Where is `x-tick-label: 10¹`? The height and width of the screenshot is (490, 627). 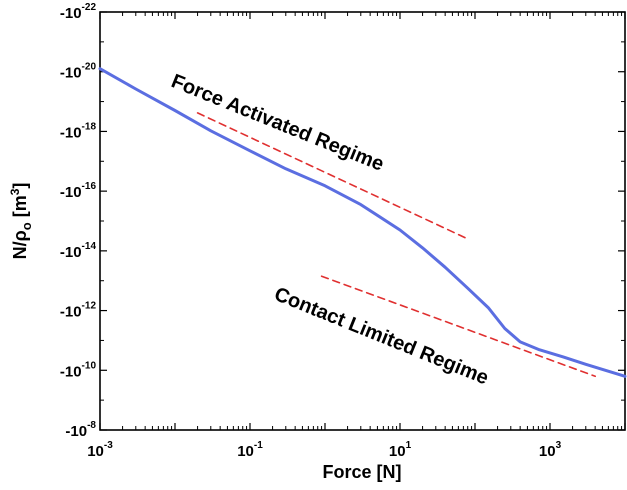 x-tick-label: 10¹ is located at coordinates (400, 450).